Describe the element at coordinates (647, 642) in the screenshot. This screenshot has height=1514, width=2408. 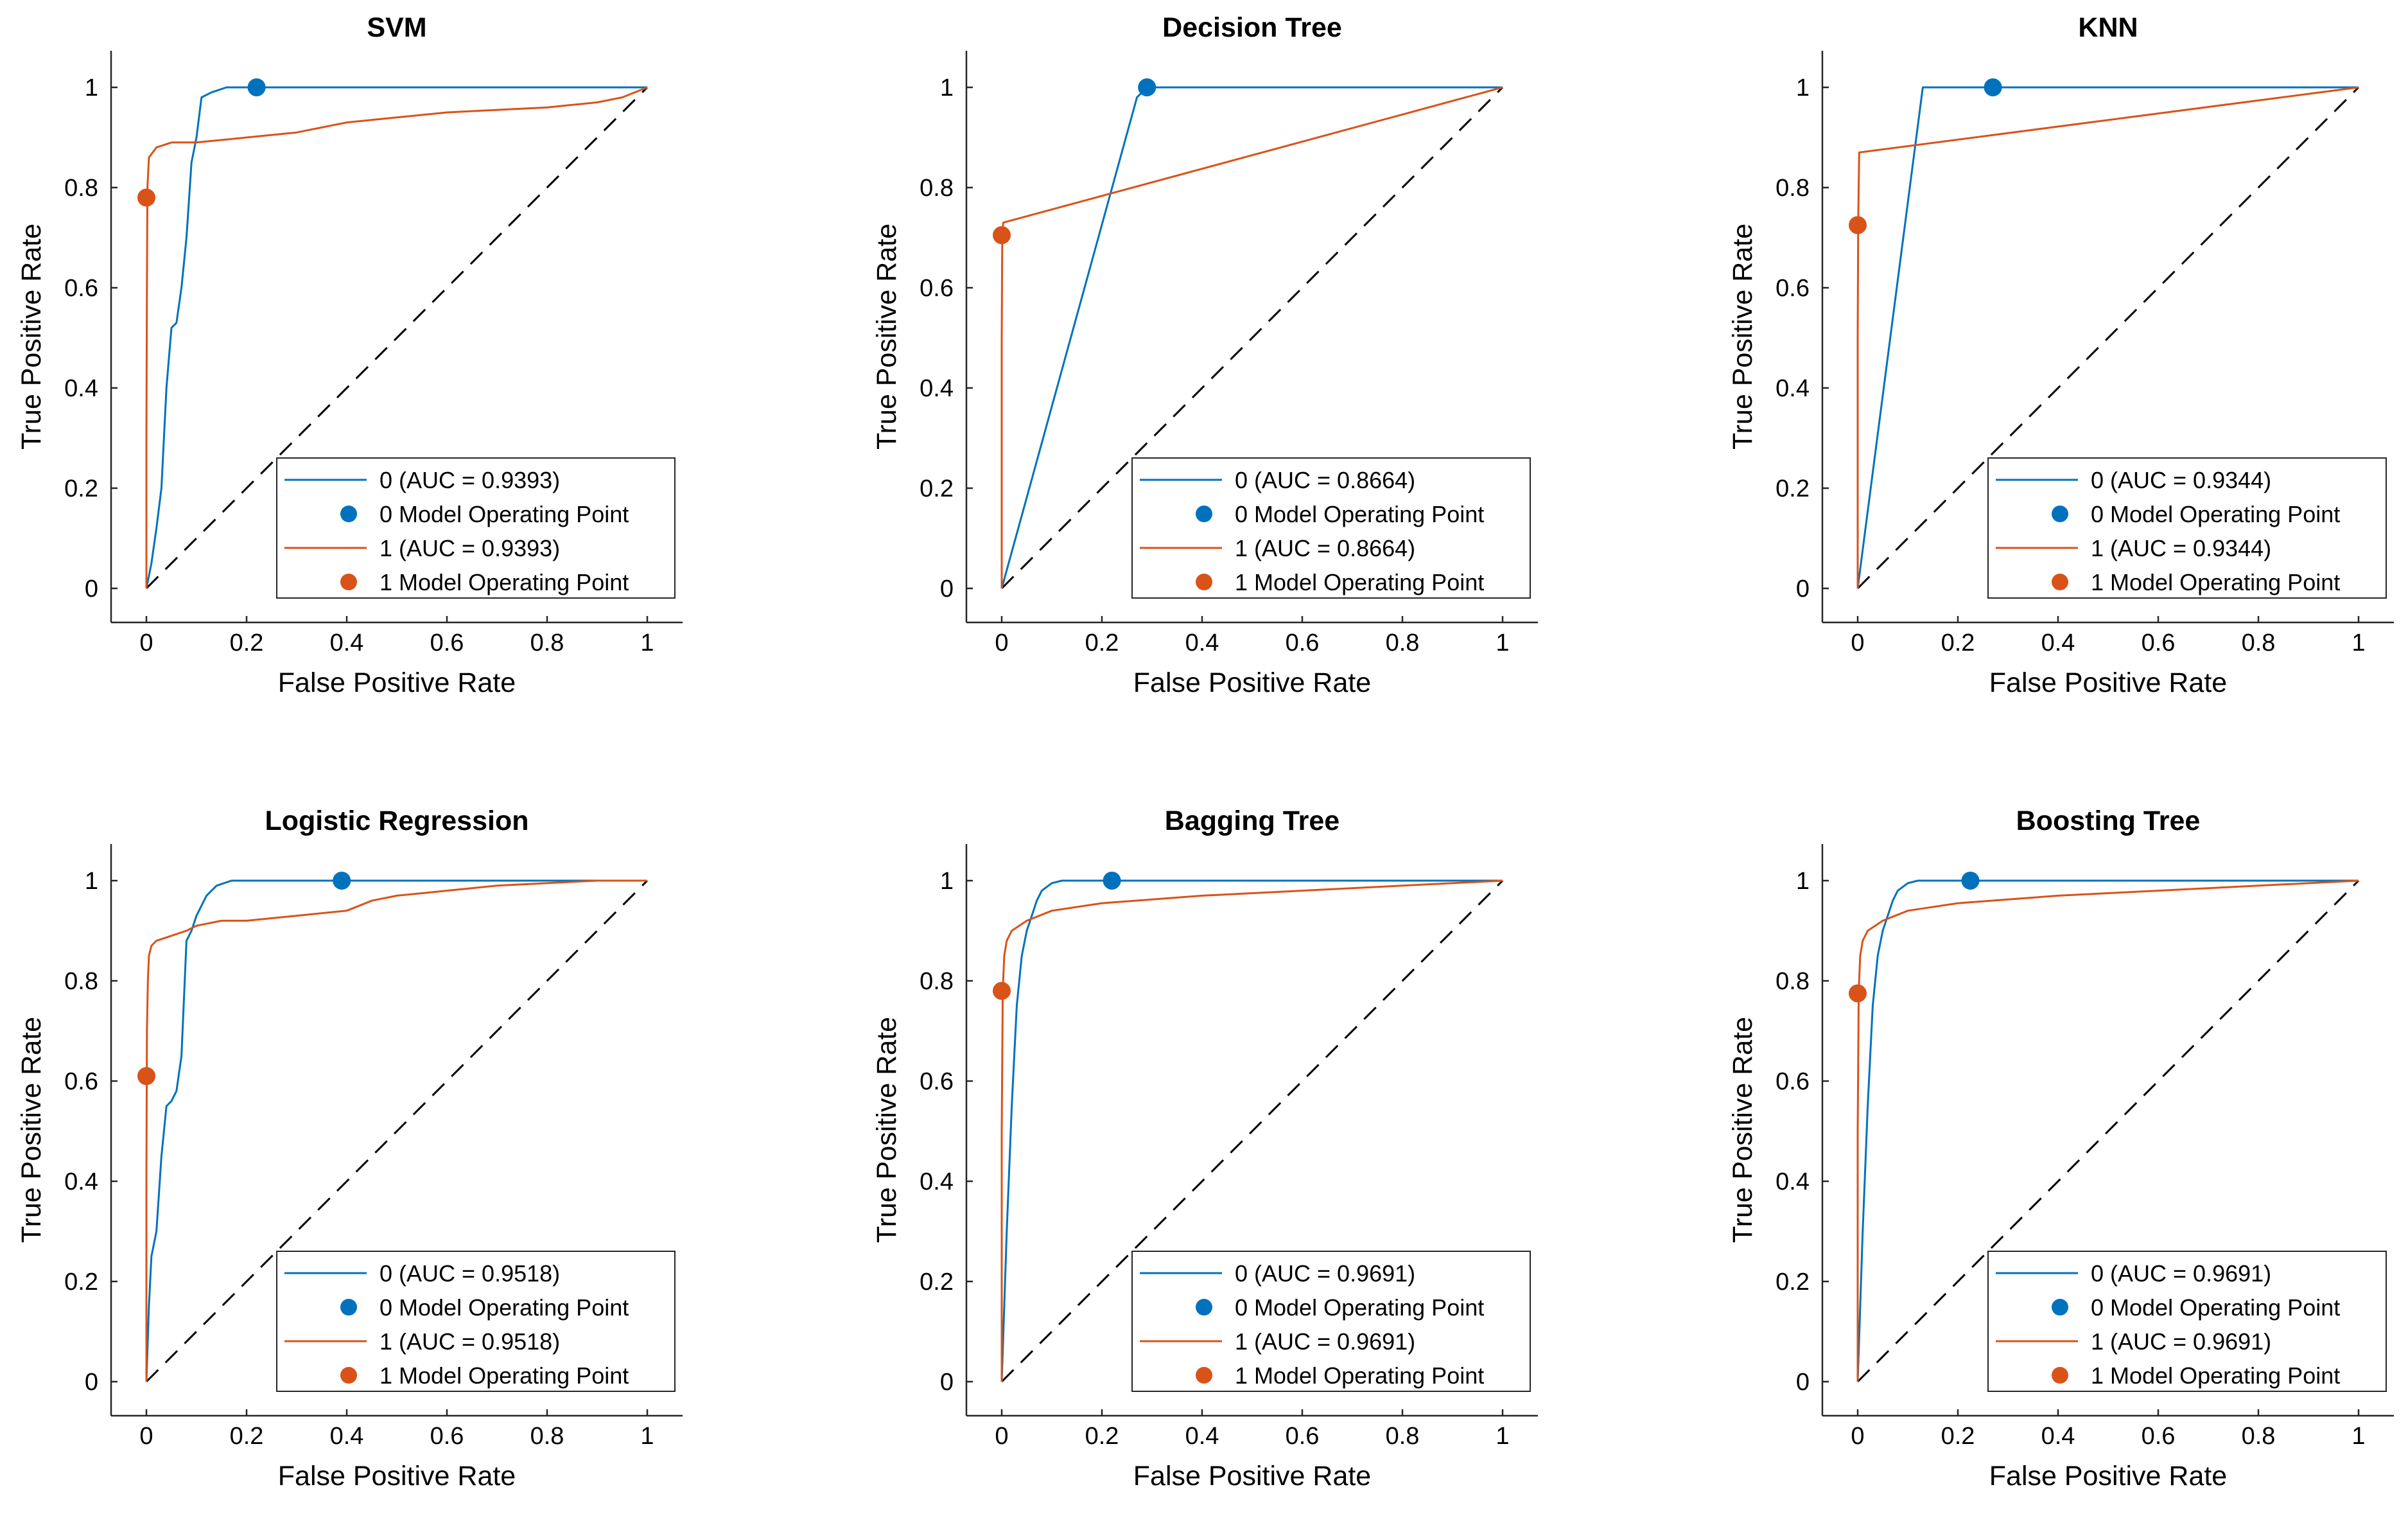
I see `x-tick-label: 1` at that location.